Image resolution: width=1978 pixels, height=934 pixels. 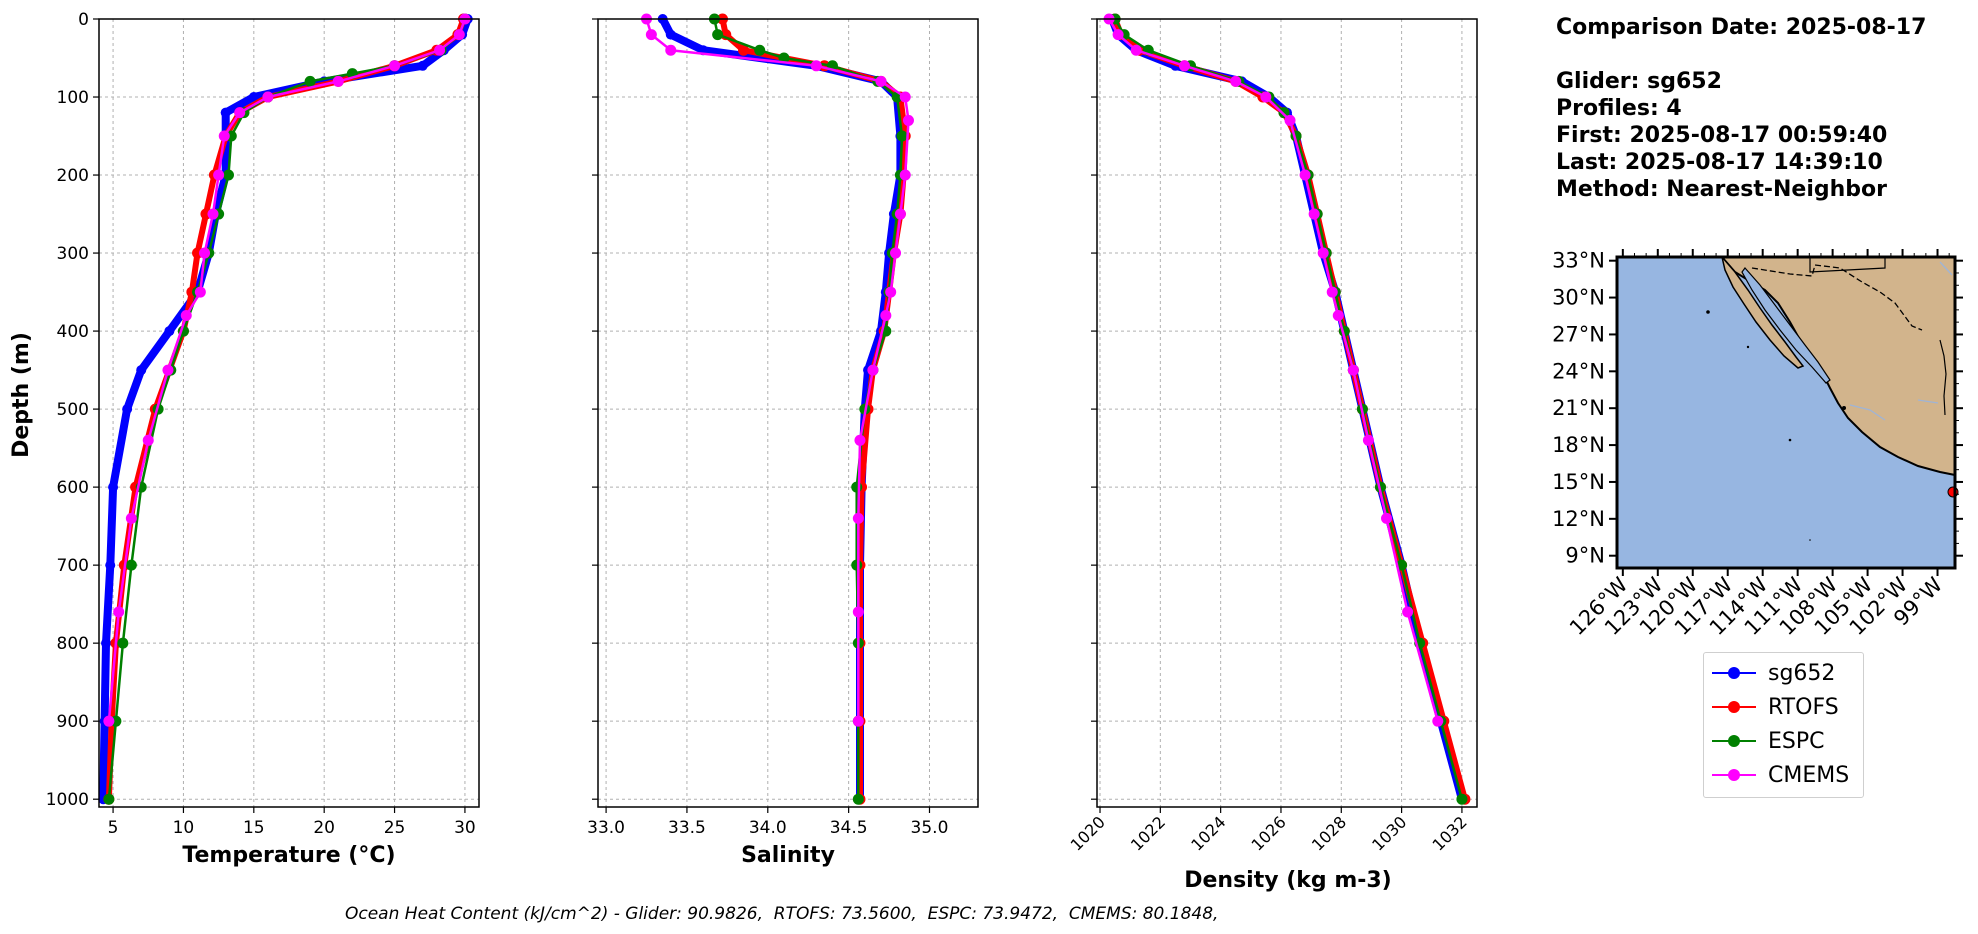 What do you see at coordinates (288, 855) in the screenshot?
I see `temperature-axis-label: Temperature (°C)` at bounding box center [288, 855].